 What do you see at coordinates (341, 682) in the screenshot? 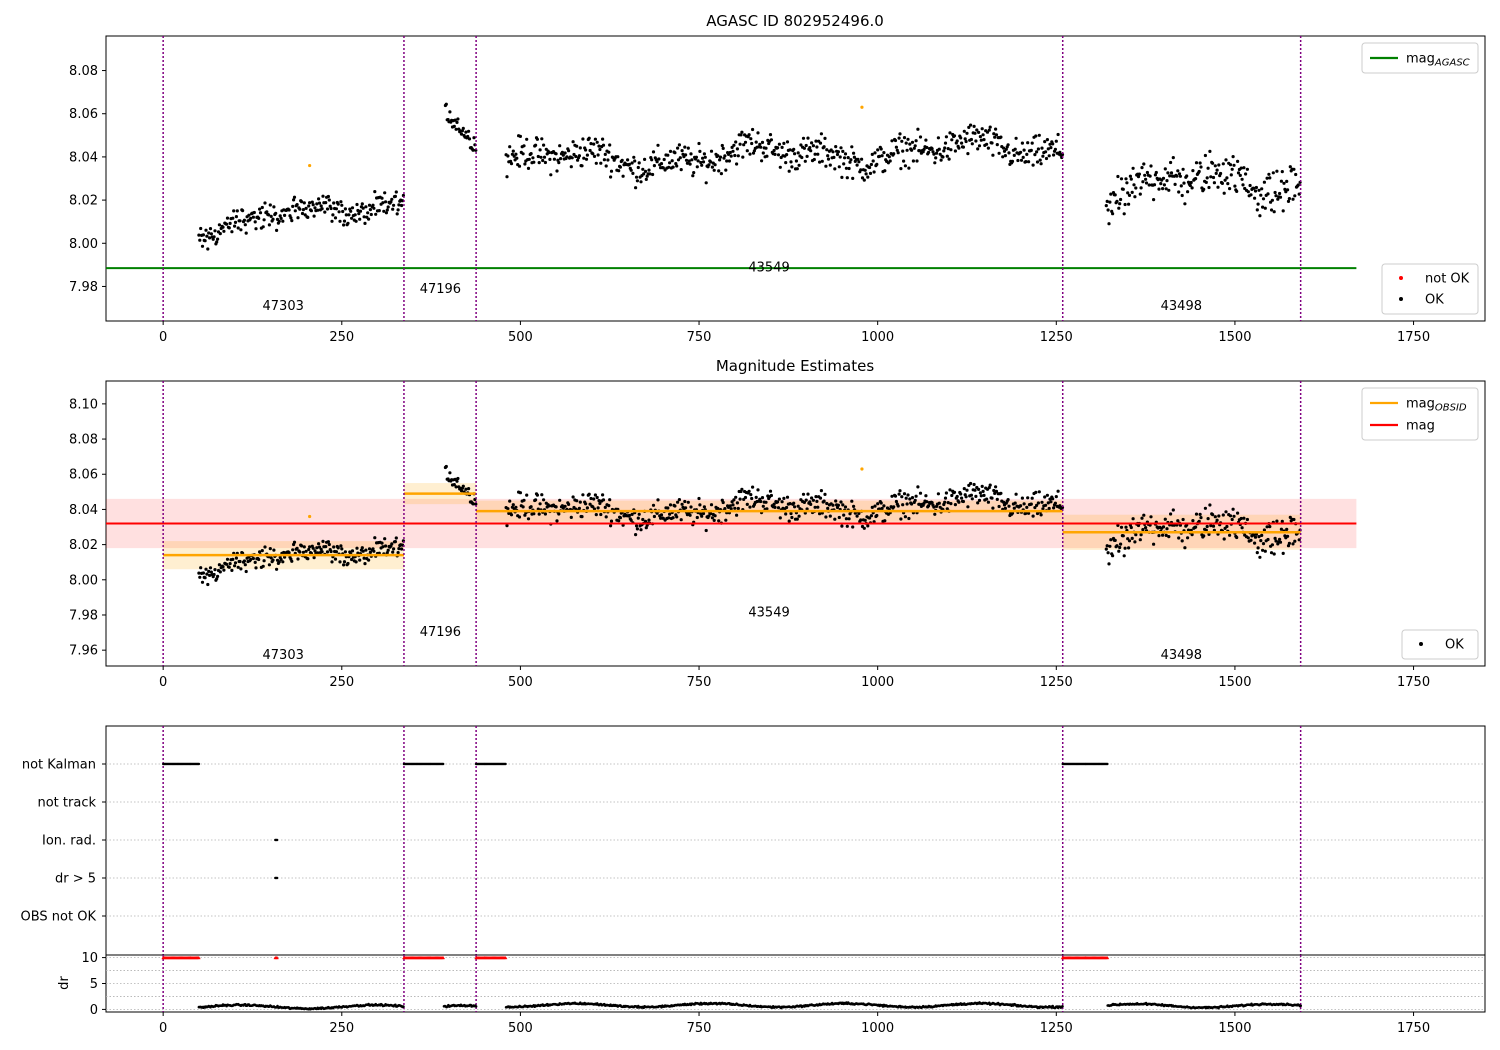
I see `x-tick-label: 250` at bounding box center [341, 682].